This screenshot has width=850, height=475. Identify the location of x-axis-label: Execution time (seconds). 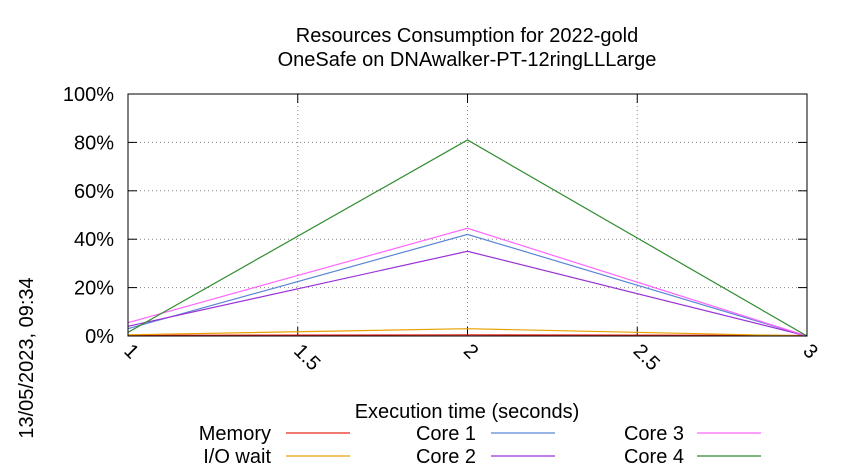
(467, 412).